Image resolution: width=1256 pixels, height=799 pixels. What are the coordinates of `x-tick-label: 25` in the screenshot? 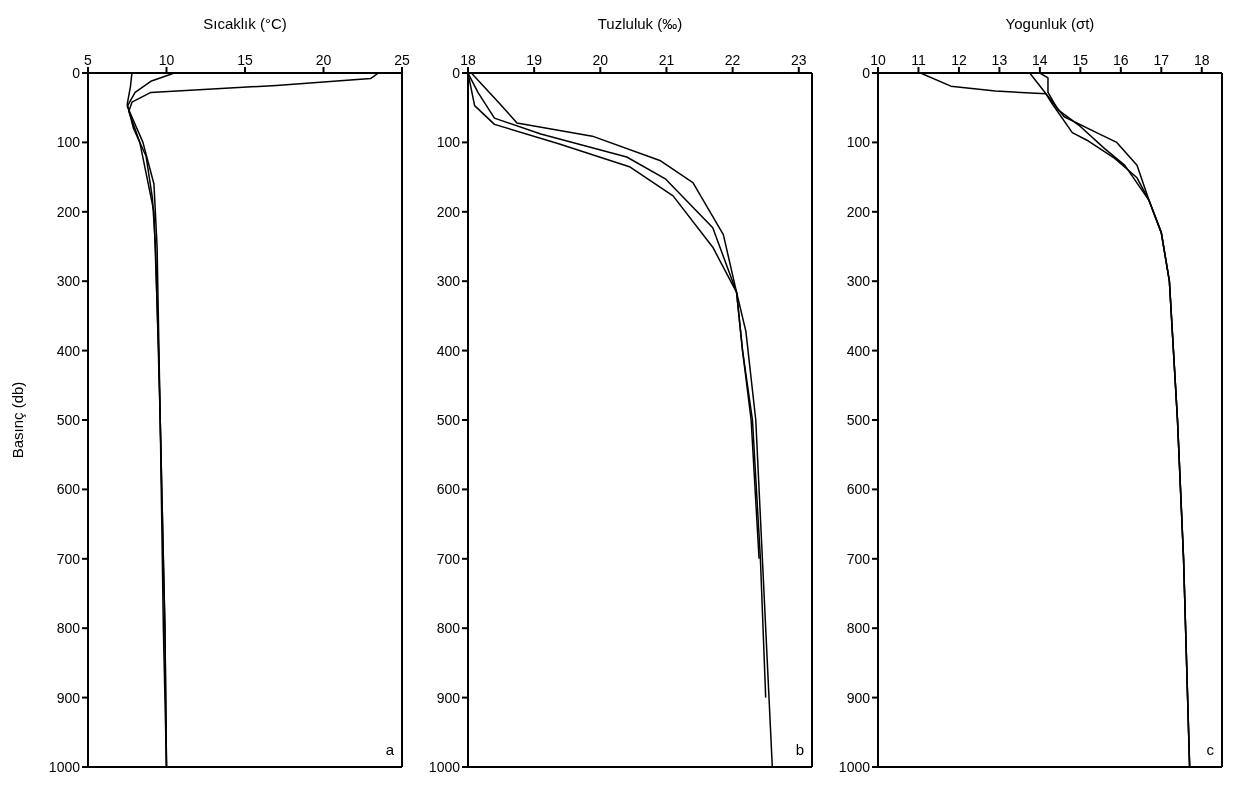 It's located at (402, 60).